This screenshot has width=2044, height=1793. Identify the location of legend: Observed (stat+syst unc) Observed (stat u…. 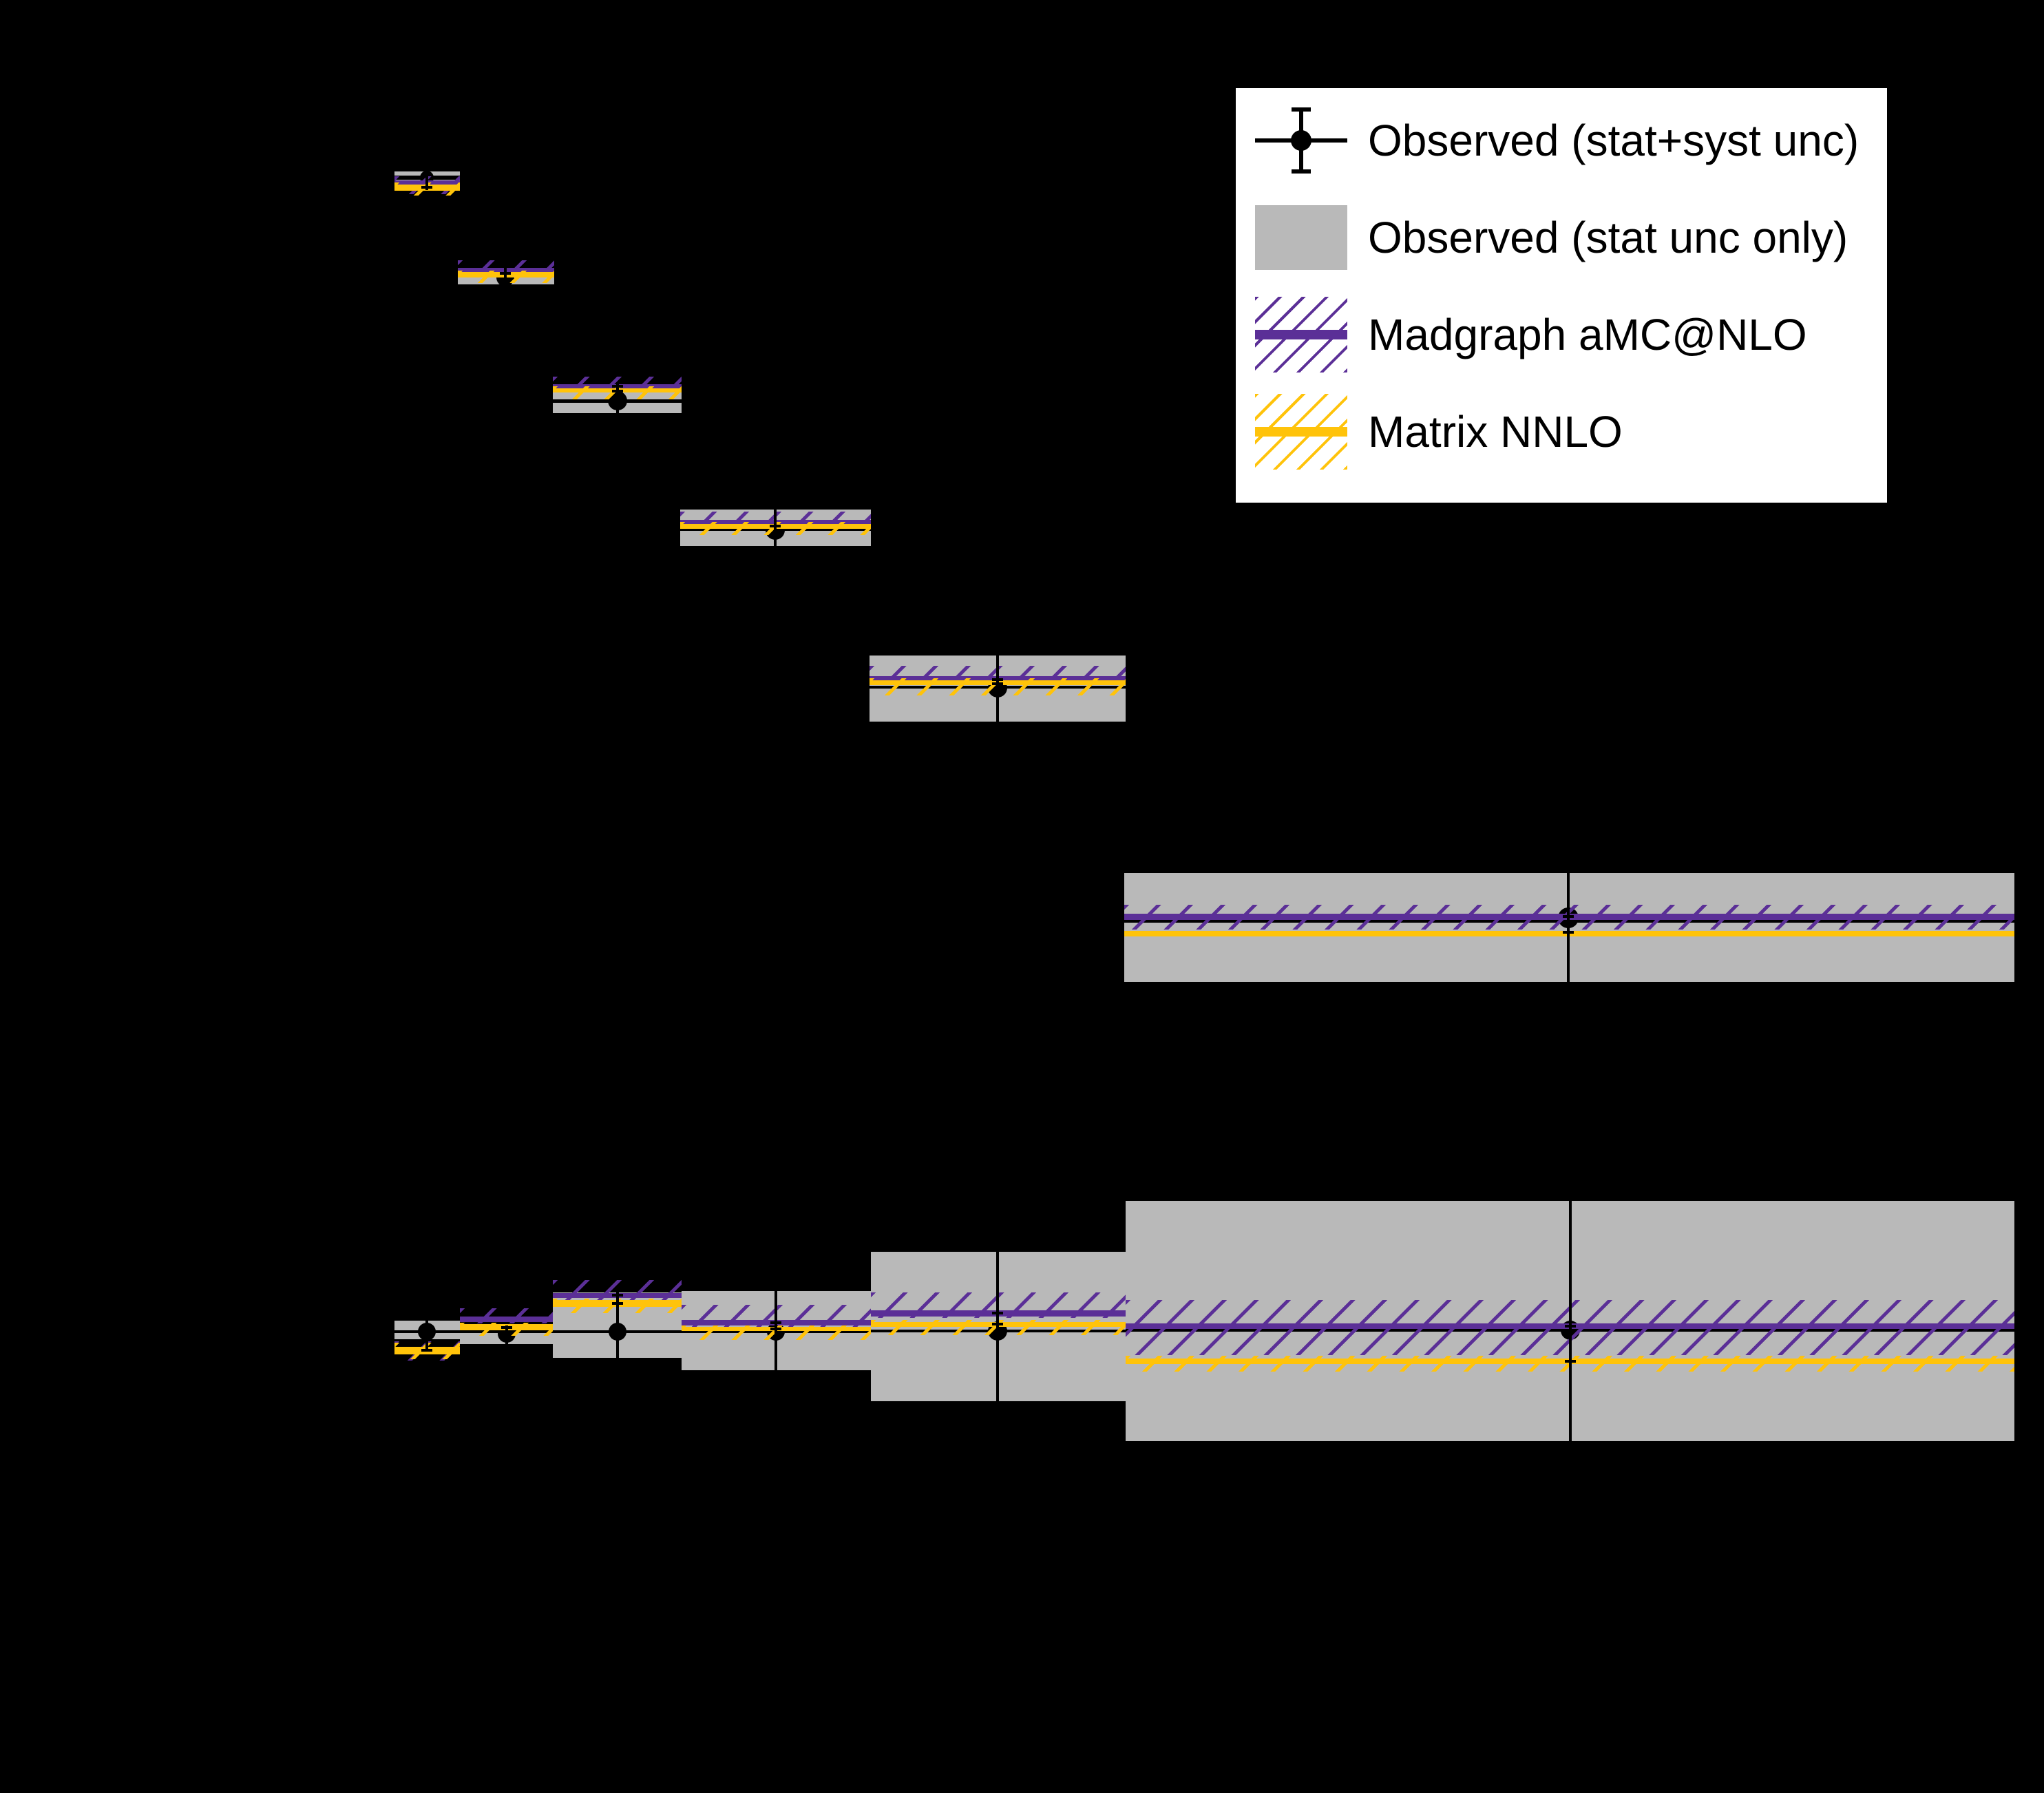
(1561, 295).